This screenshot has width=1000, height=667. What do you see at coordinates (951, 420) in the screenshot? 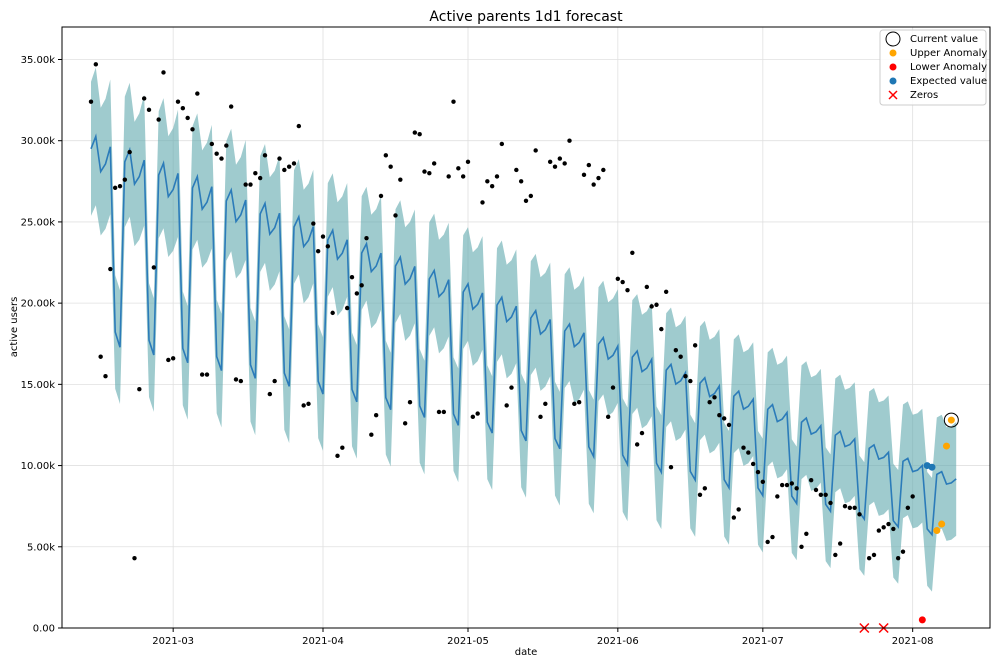
I see `current-value-marker` at bounding box center [951, 420].